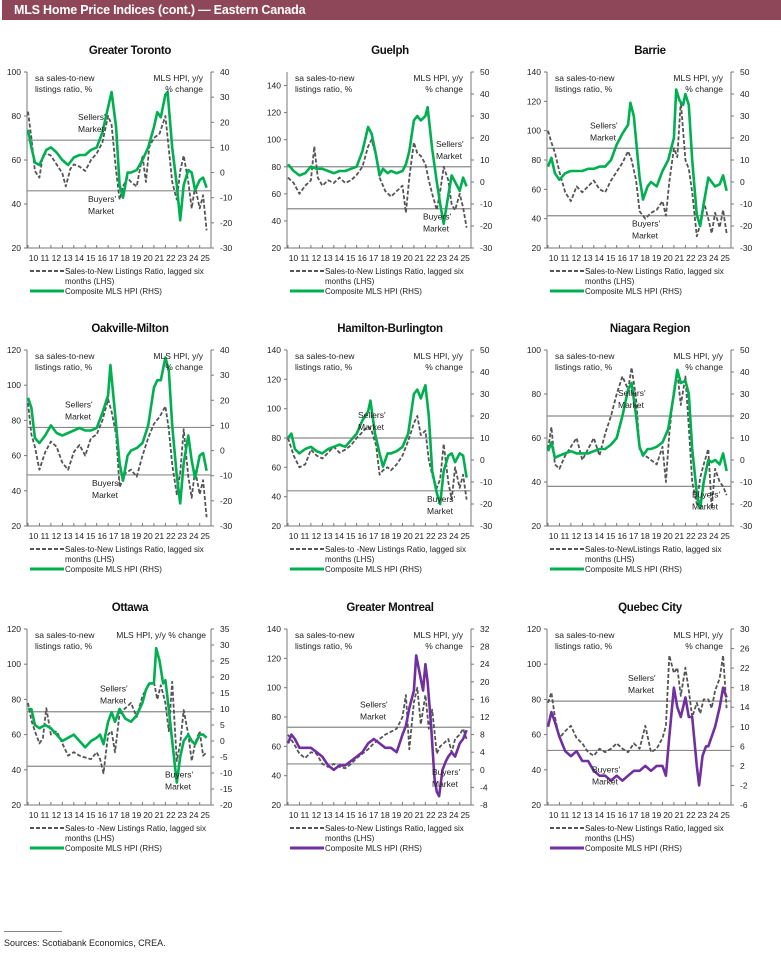  What do you see at coordinates (605, 781) in the screenshot?
I see `buyers-market-label: Market` at bounding box center [605, 781].